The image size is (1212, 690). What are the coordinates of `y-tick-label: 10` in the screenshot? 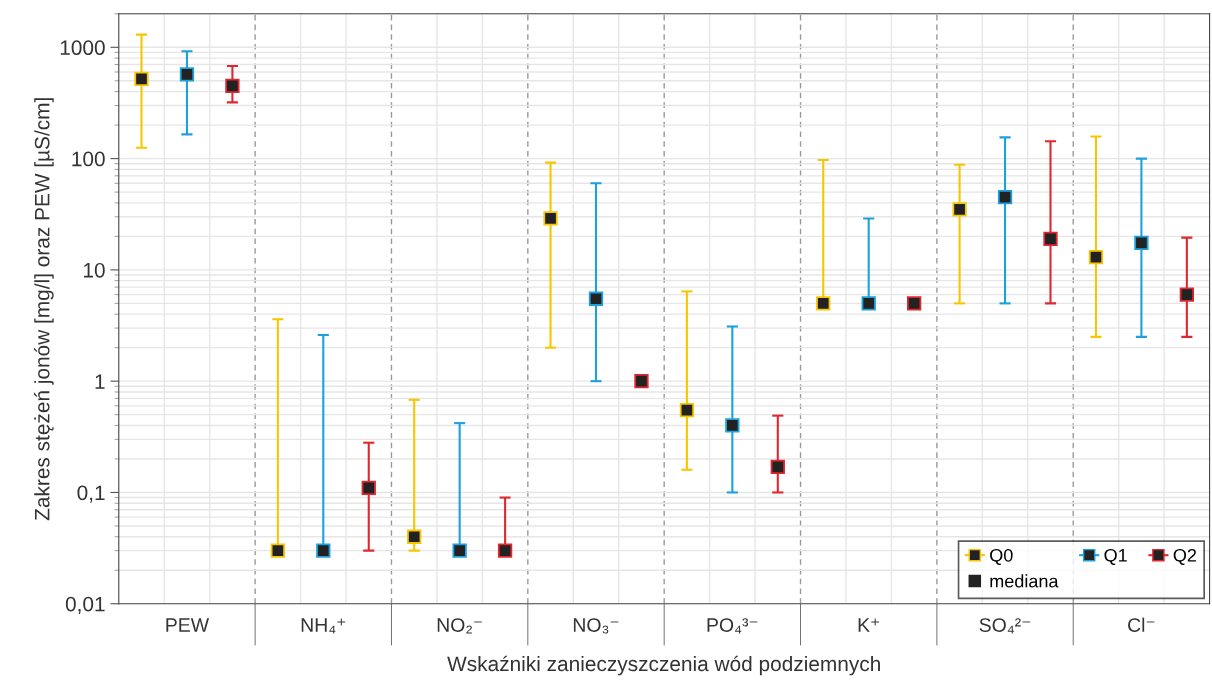 It's located at (94, 270).